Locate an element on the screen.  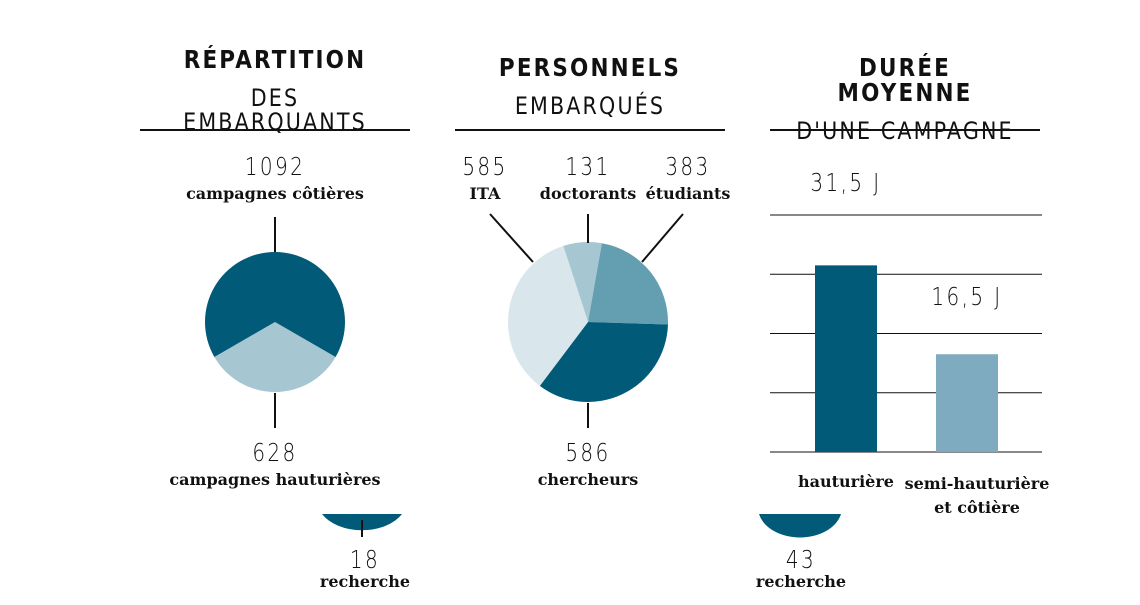
pie2-value-research: 43 is located at coordinates (801, 559).